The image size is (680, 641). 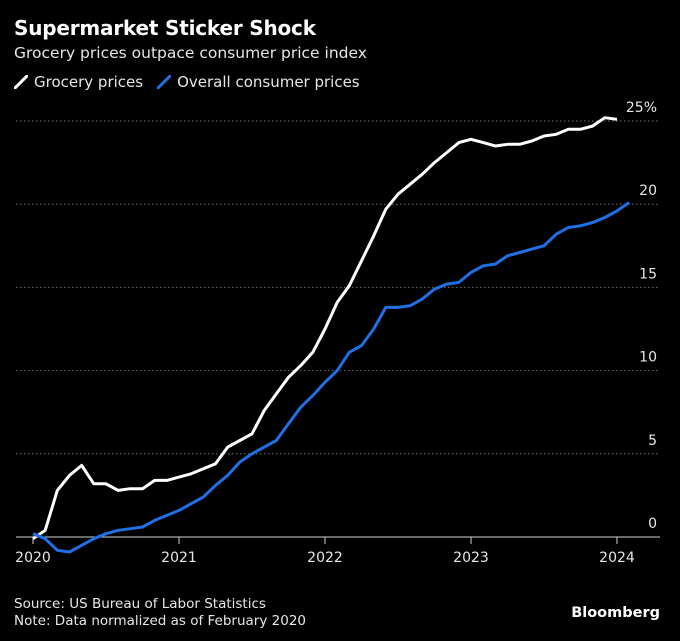 I want to click on y-tick-label: 10, so click(x=648, y=358).